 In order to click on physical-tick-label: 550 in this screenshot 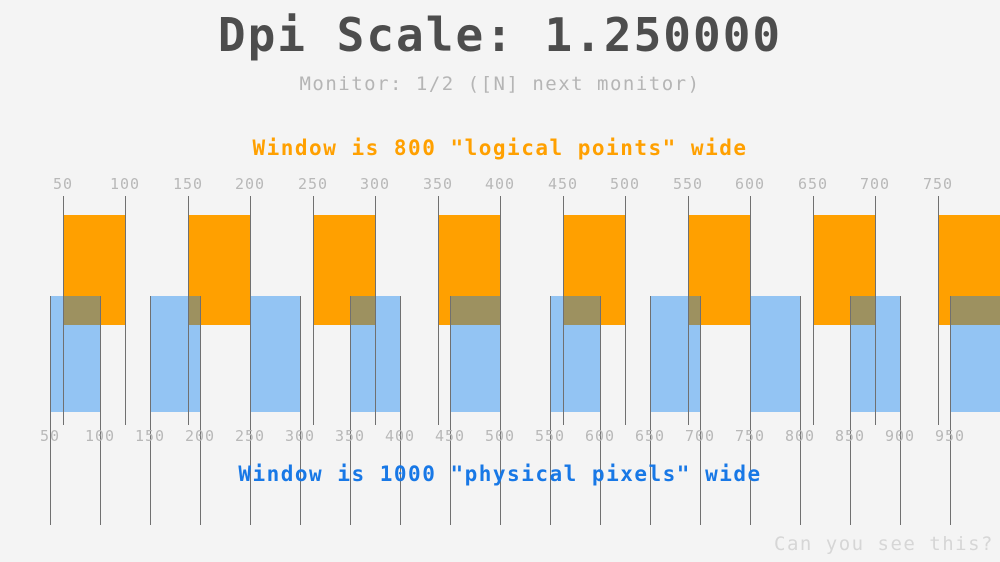, I will do `click(550, 436)`.